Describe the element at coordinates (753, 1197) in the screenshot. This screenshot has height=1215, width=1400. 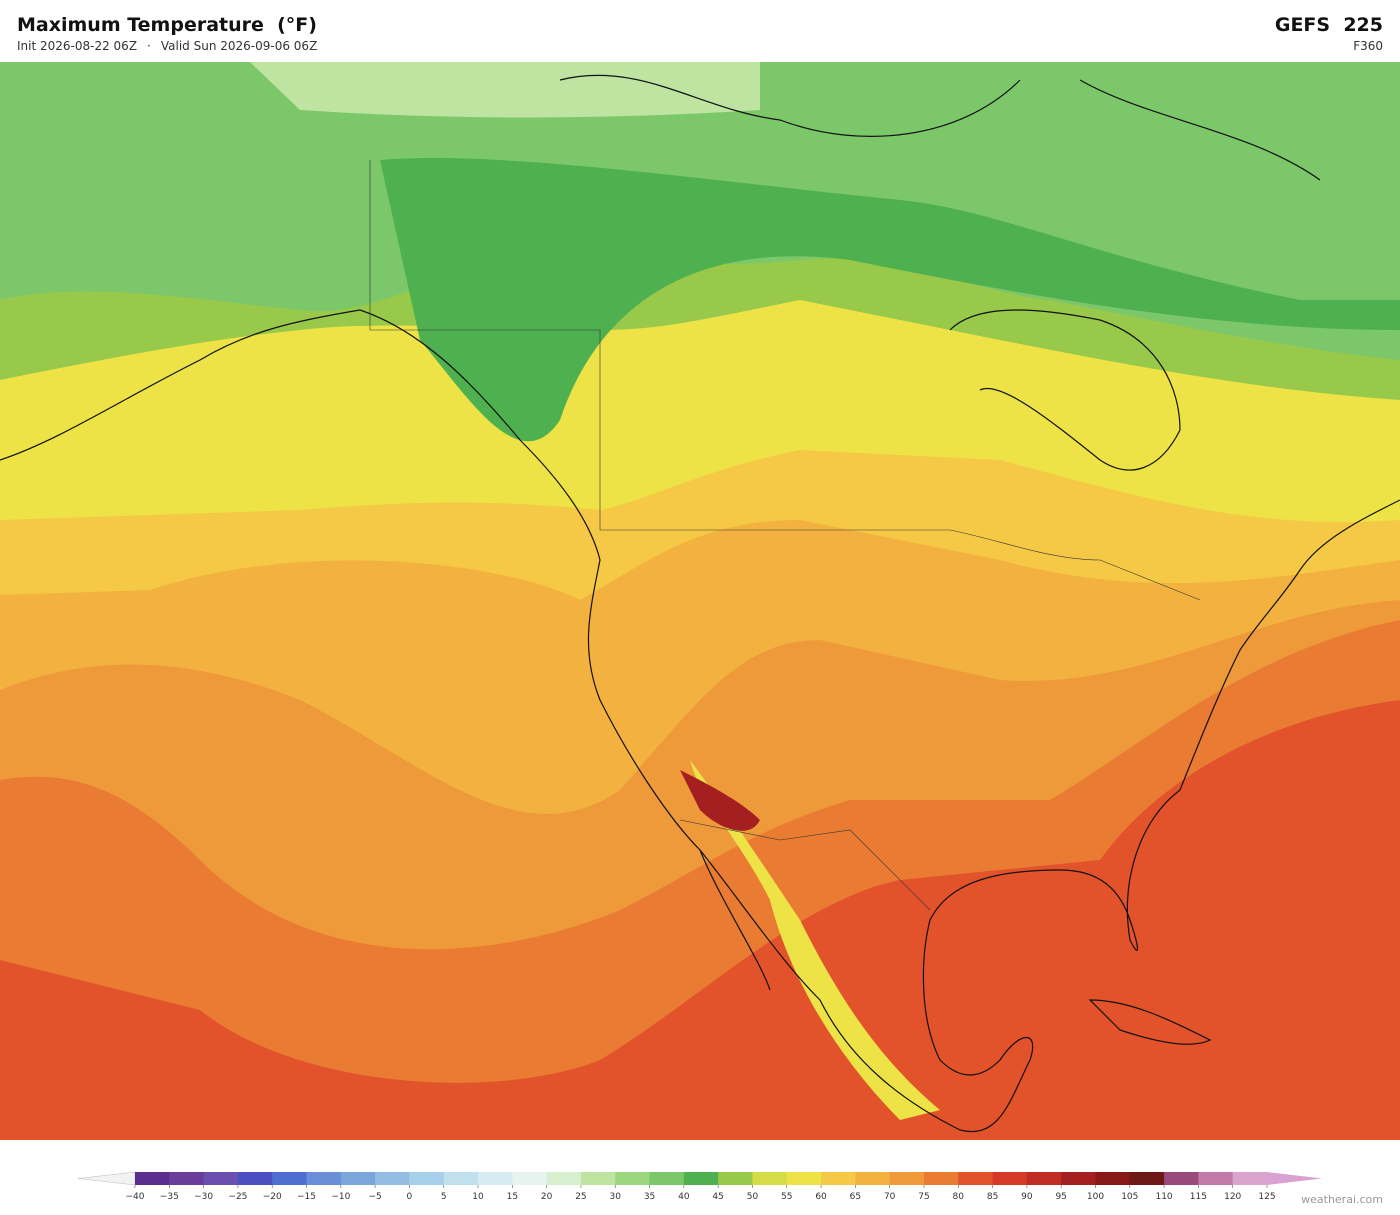
I see `colorbar-tick-label: 50` at that location.